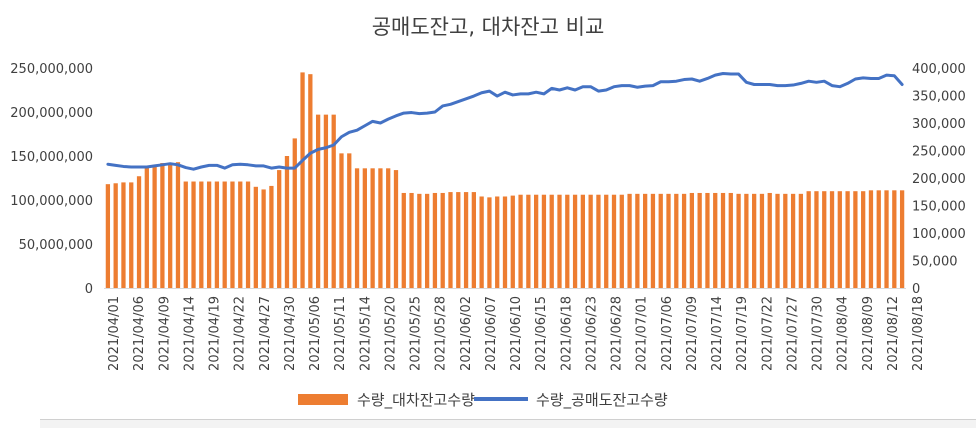 The height and width of the screenshot is (432, 976). What do you see at coordinates (939, 69) in the screenshot?
I see `y-right-tick-label: 400,000` at bounding box center [939, 69].